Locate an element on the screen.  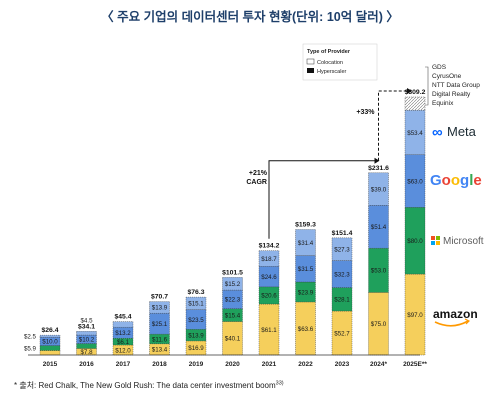
total-label-2020: $101.5 is located at coordinates (232, 272).